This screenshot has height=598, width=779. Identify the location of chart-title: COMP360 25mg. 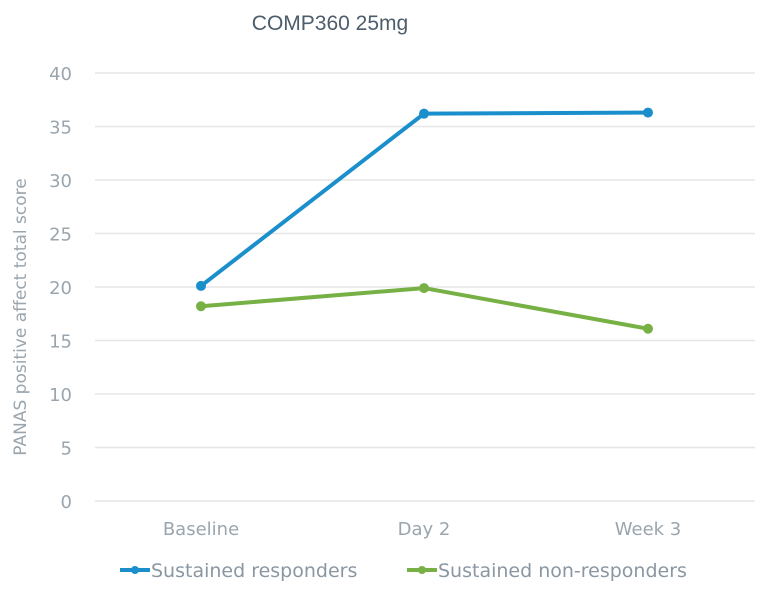
(330, 23).